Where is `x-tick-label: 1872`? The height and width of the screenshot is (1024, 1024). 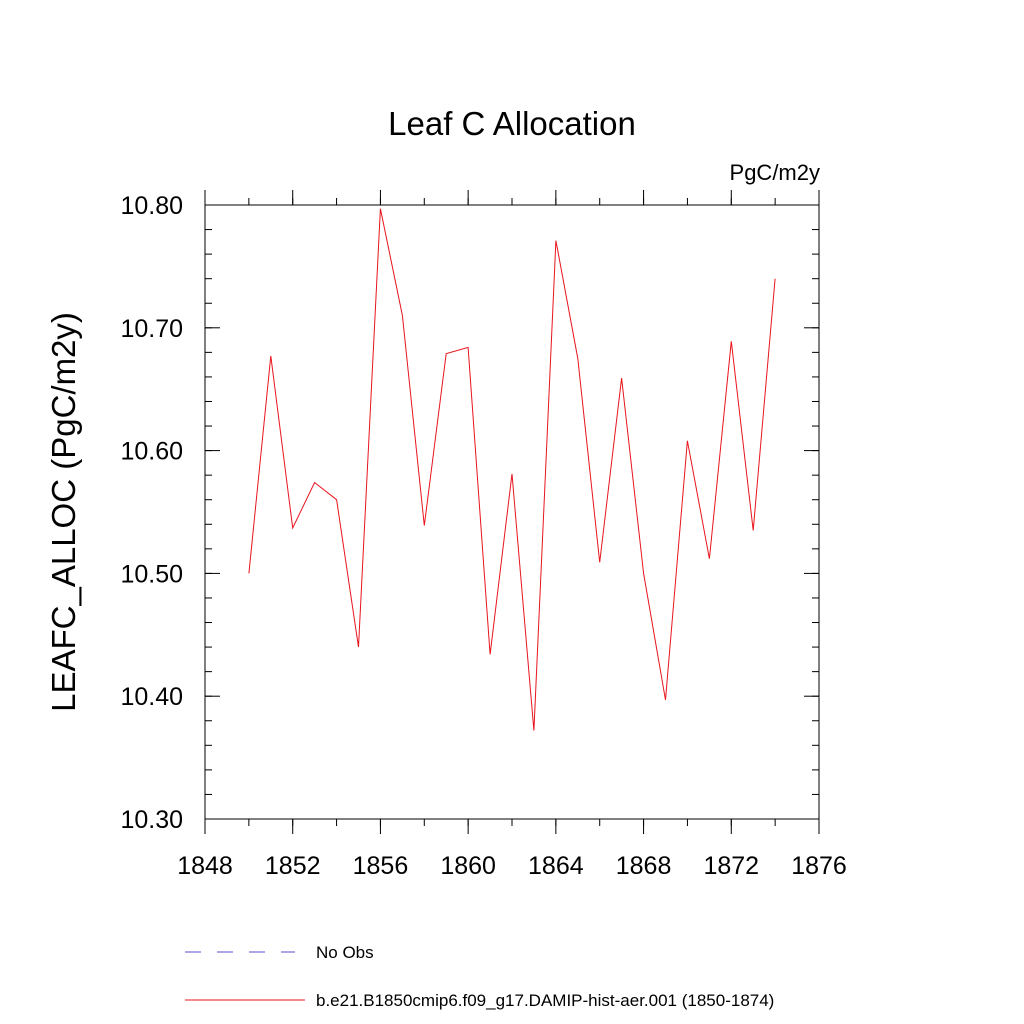 x-tick-label: 1872 is located at coordinates (731, 866).